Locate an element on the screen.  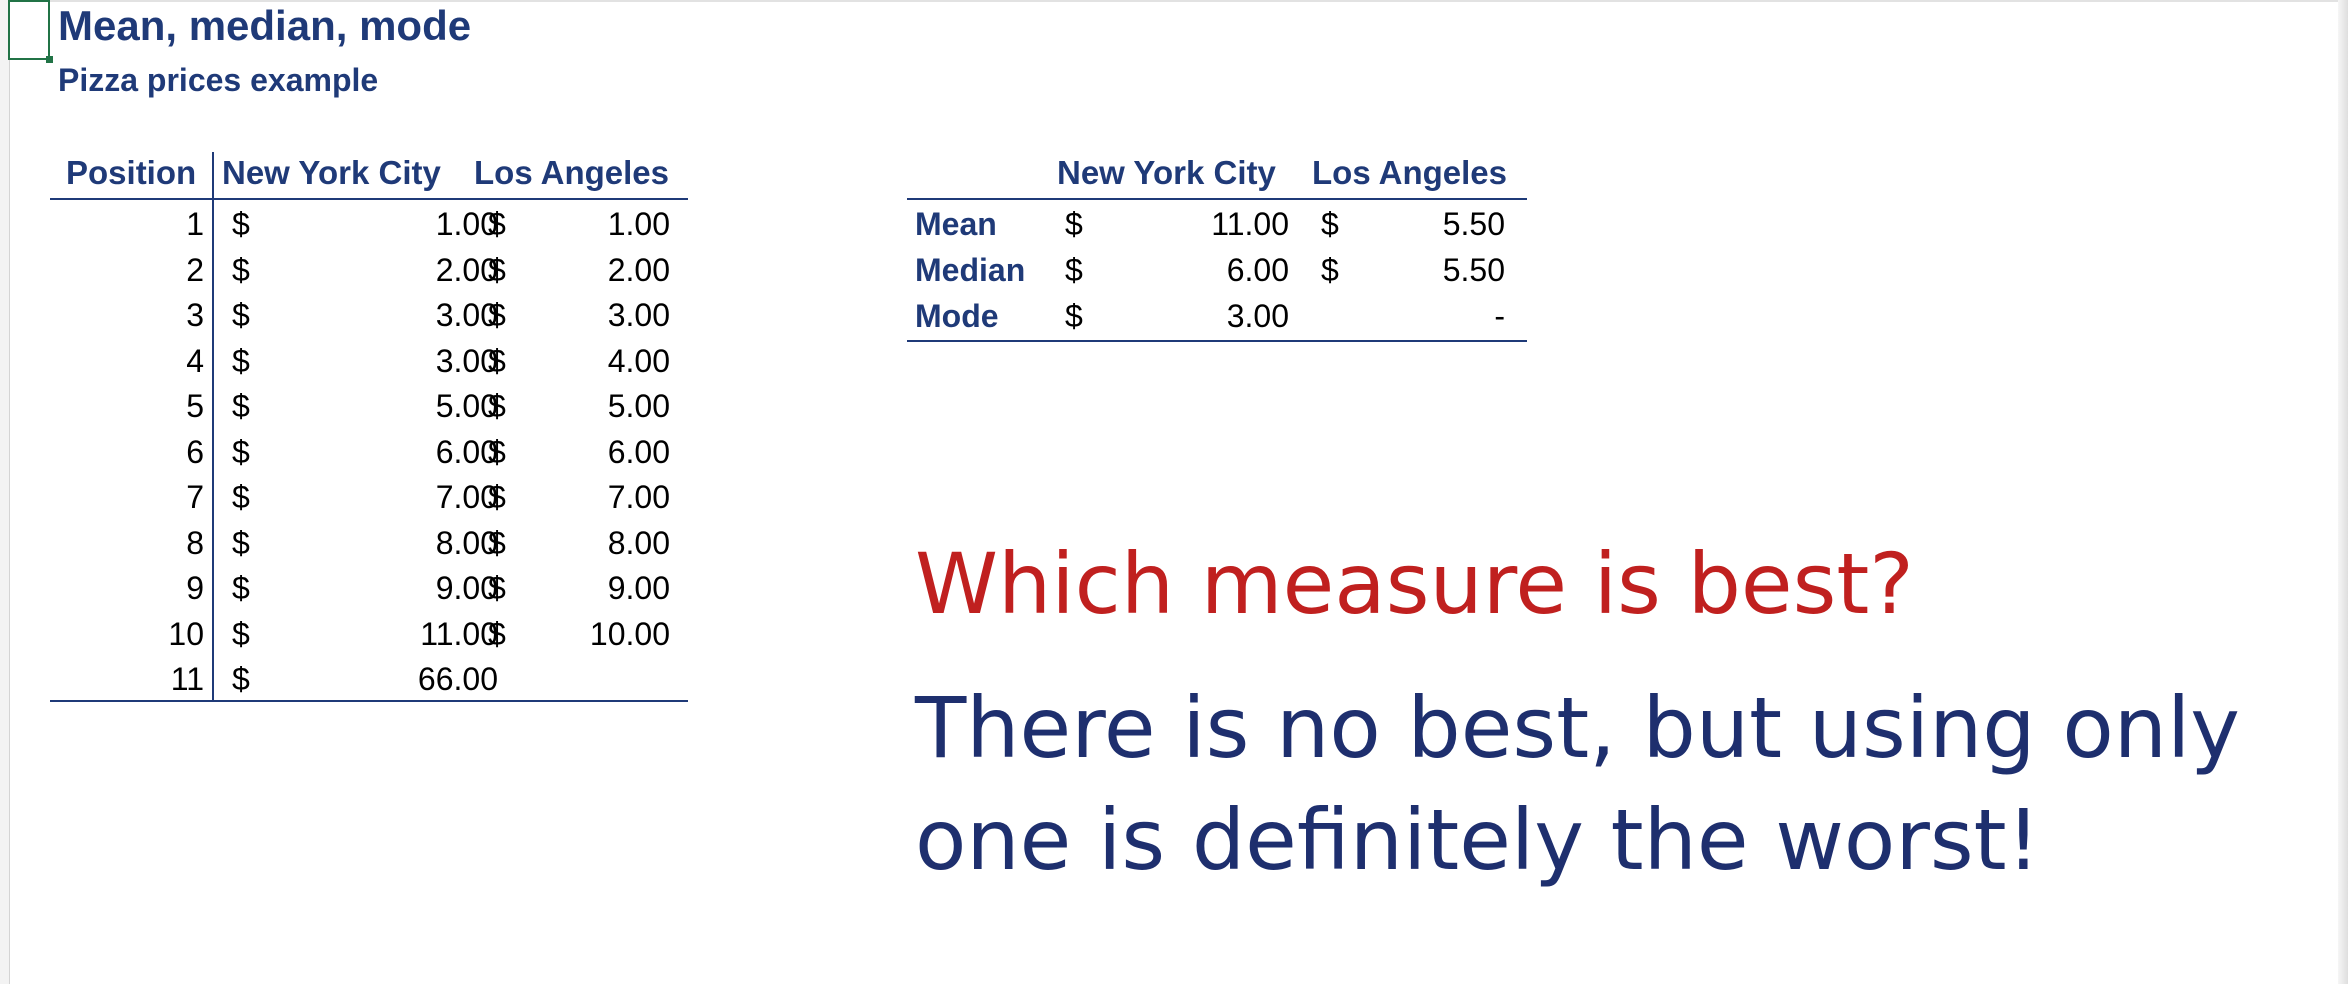
prices-table-bottom-border is located at coordinates (369, 701).